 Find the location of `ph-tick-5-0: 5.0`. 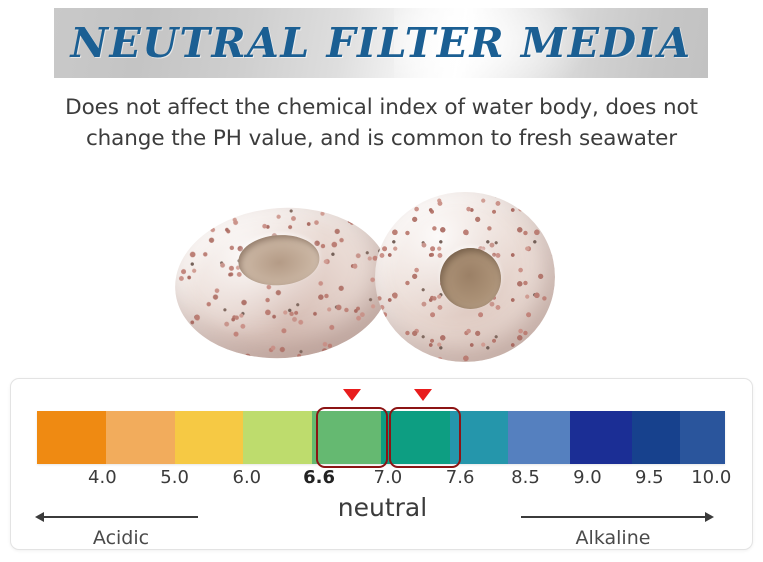

ph-tick-5-0: 5.0 is located at coordinates (174, 477).